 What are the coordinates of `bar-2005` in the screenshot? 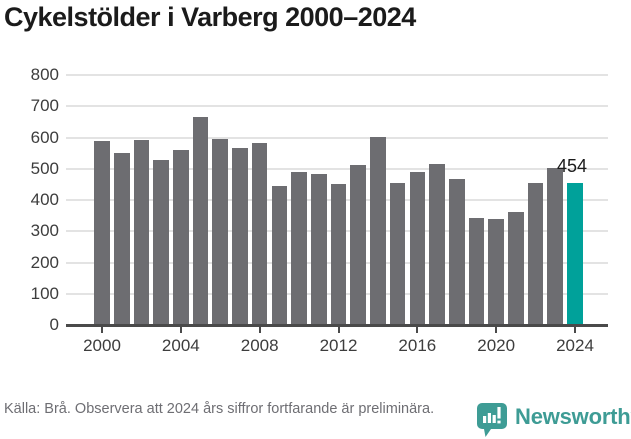 It's located at (200, 220).